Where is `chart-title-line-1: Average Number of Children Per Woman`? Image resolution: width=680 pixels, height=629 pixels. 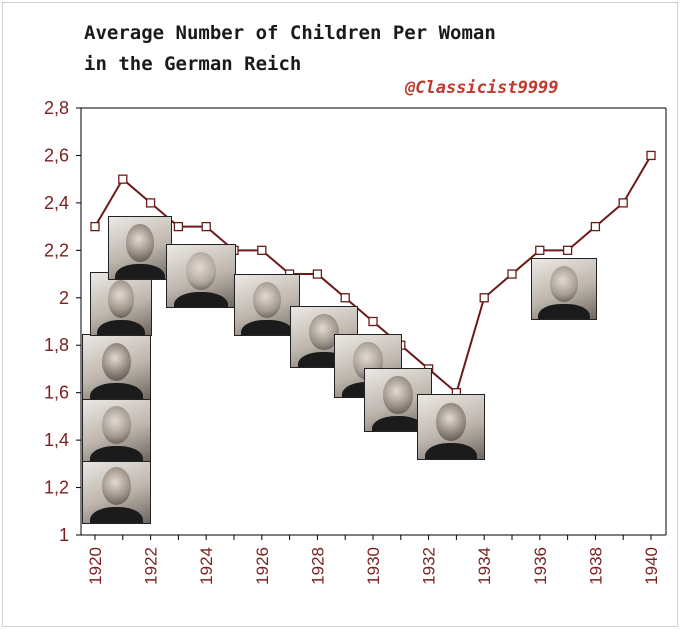 chart-title-line-1: Average Number of Children Per Woman is located at coordinates (290, 33).